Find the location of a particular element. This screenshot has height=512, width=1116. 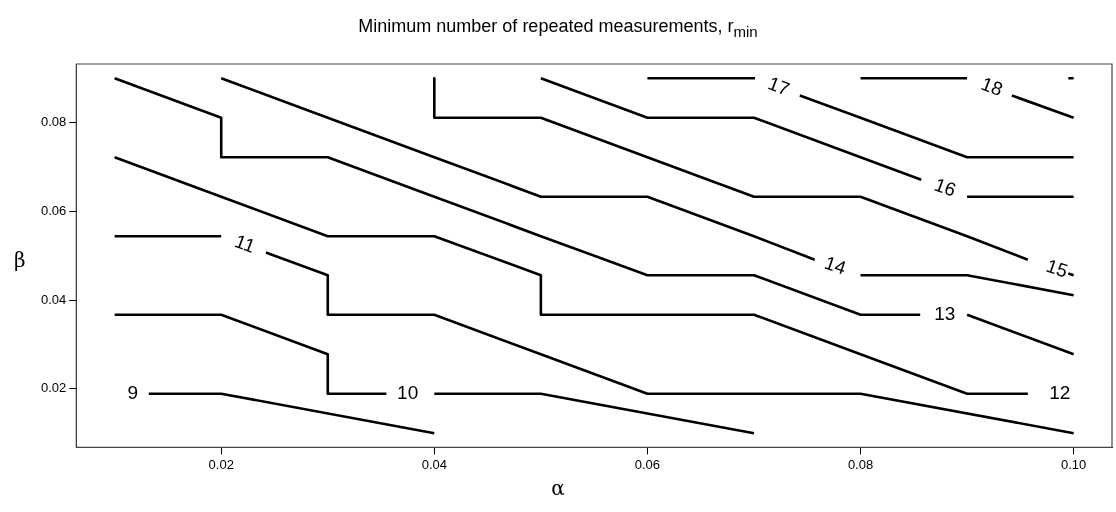

y-axis-title: β is located at coordinates (20, 260).